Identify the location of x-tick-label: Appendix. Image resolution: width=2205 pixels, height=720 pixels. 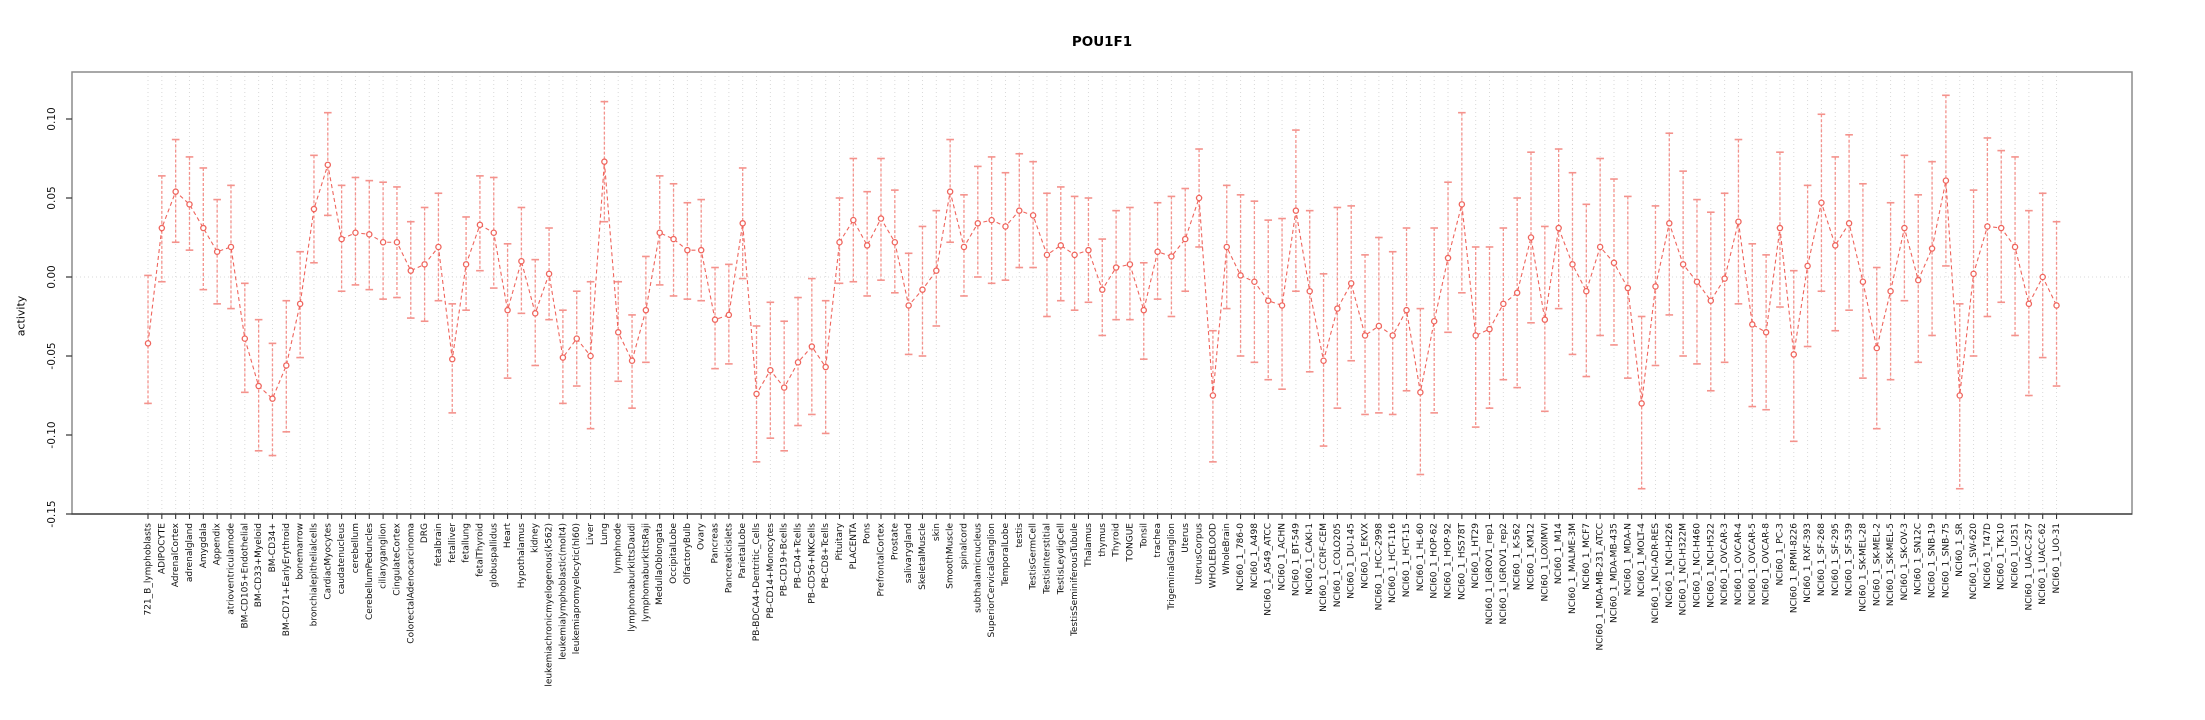
(218, 543).